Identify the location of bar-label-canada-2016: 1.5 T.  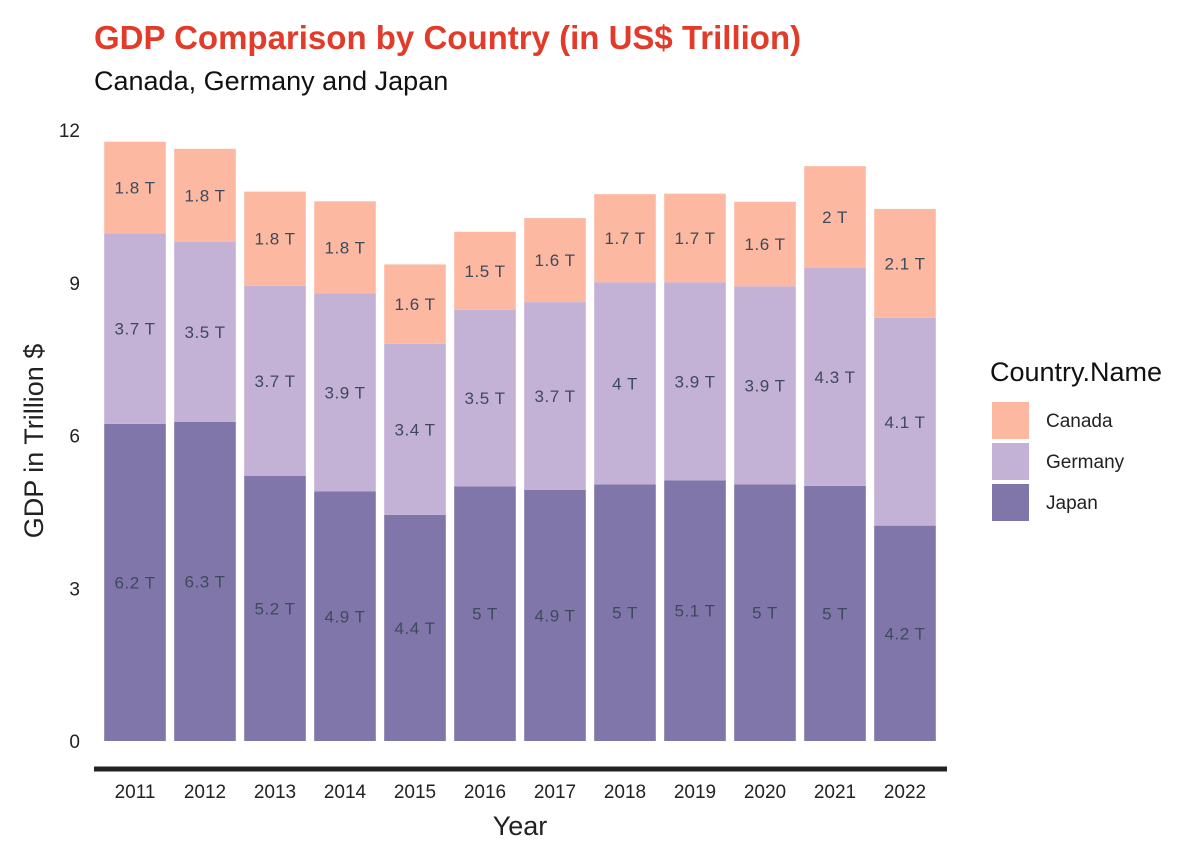
(485, 271).